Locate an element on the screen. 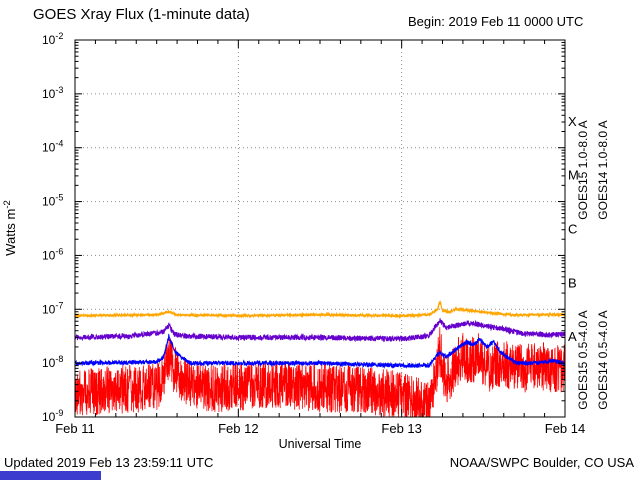  bottom-blue-bar is located at coordinates (50, 475).